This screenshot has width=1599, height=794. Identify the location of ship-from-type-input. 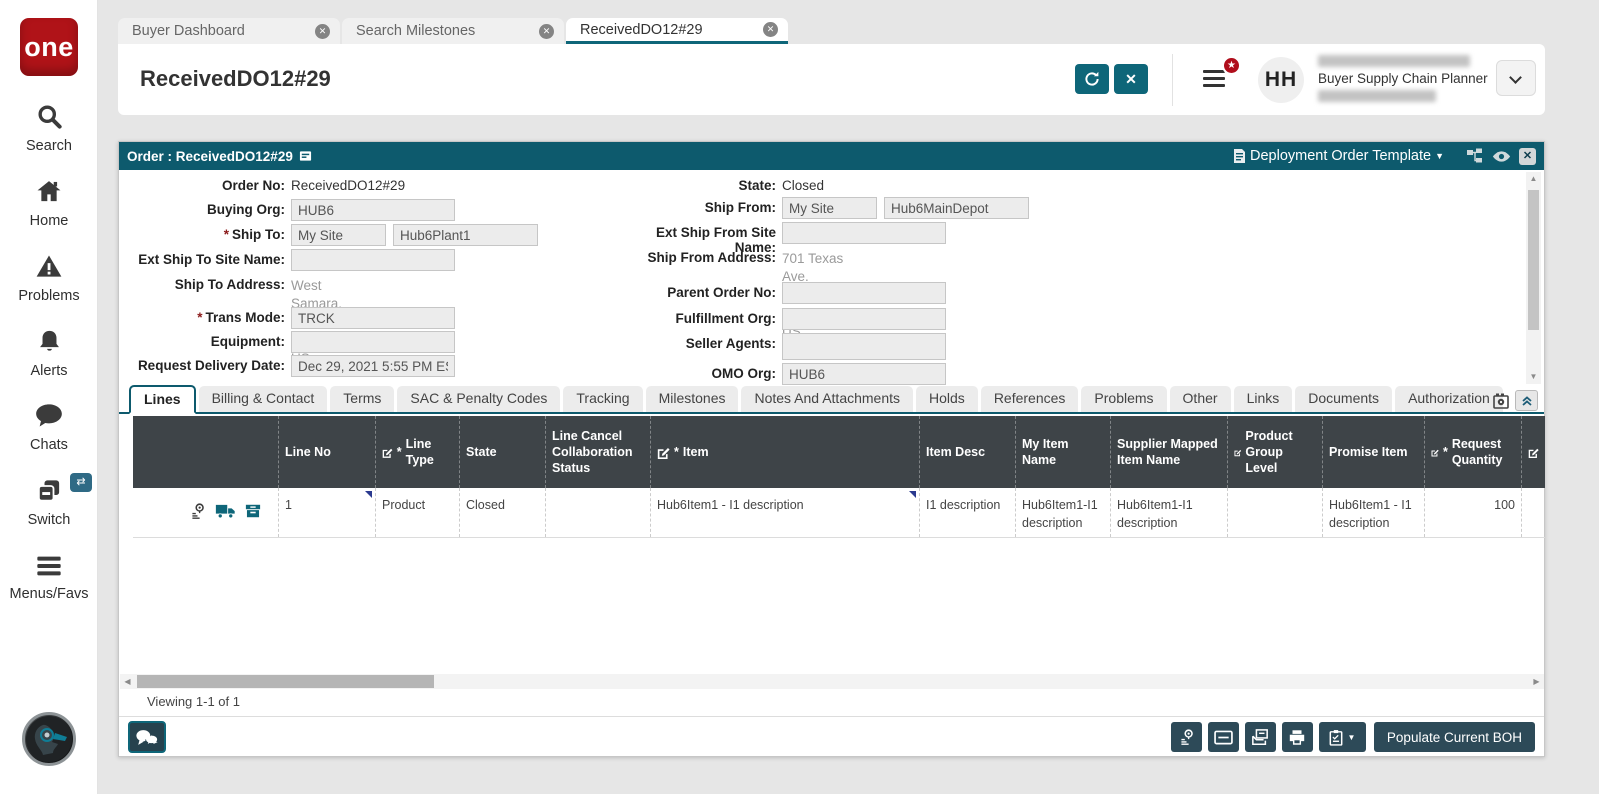
(829, 208).